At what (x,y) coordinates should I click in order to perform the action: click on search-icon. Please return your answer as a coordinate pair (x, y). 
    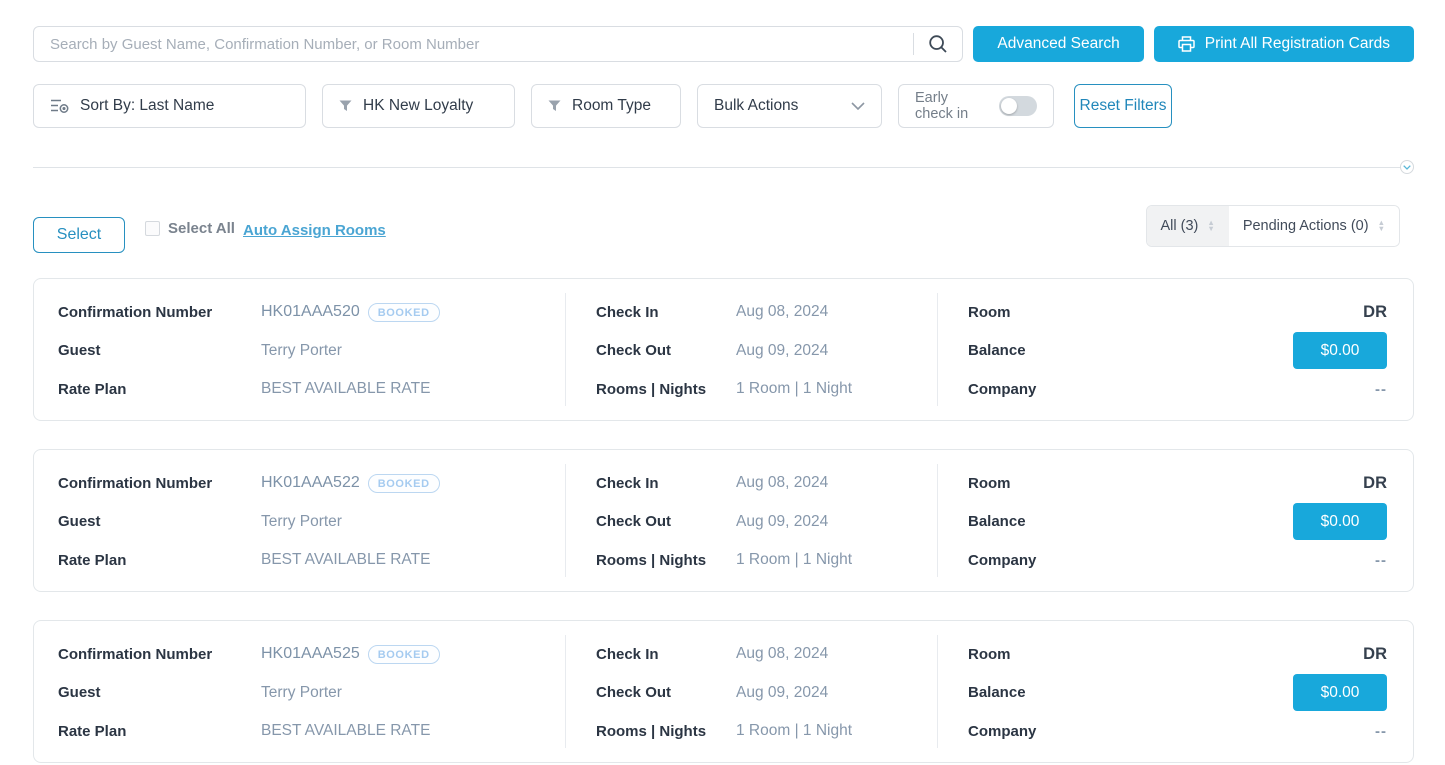
    Looking at the image, I should click on (938, 44).